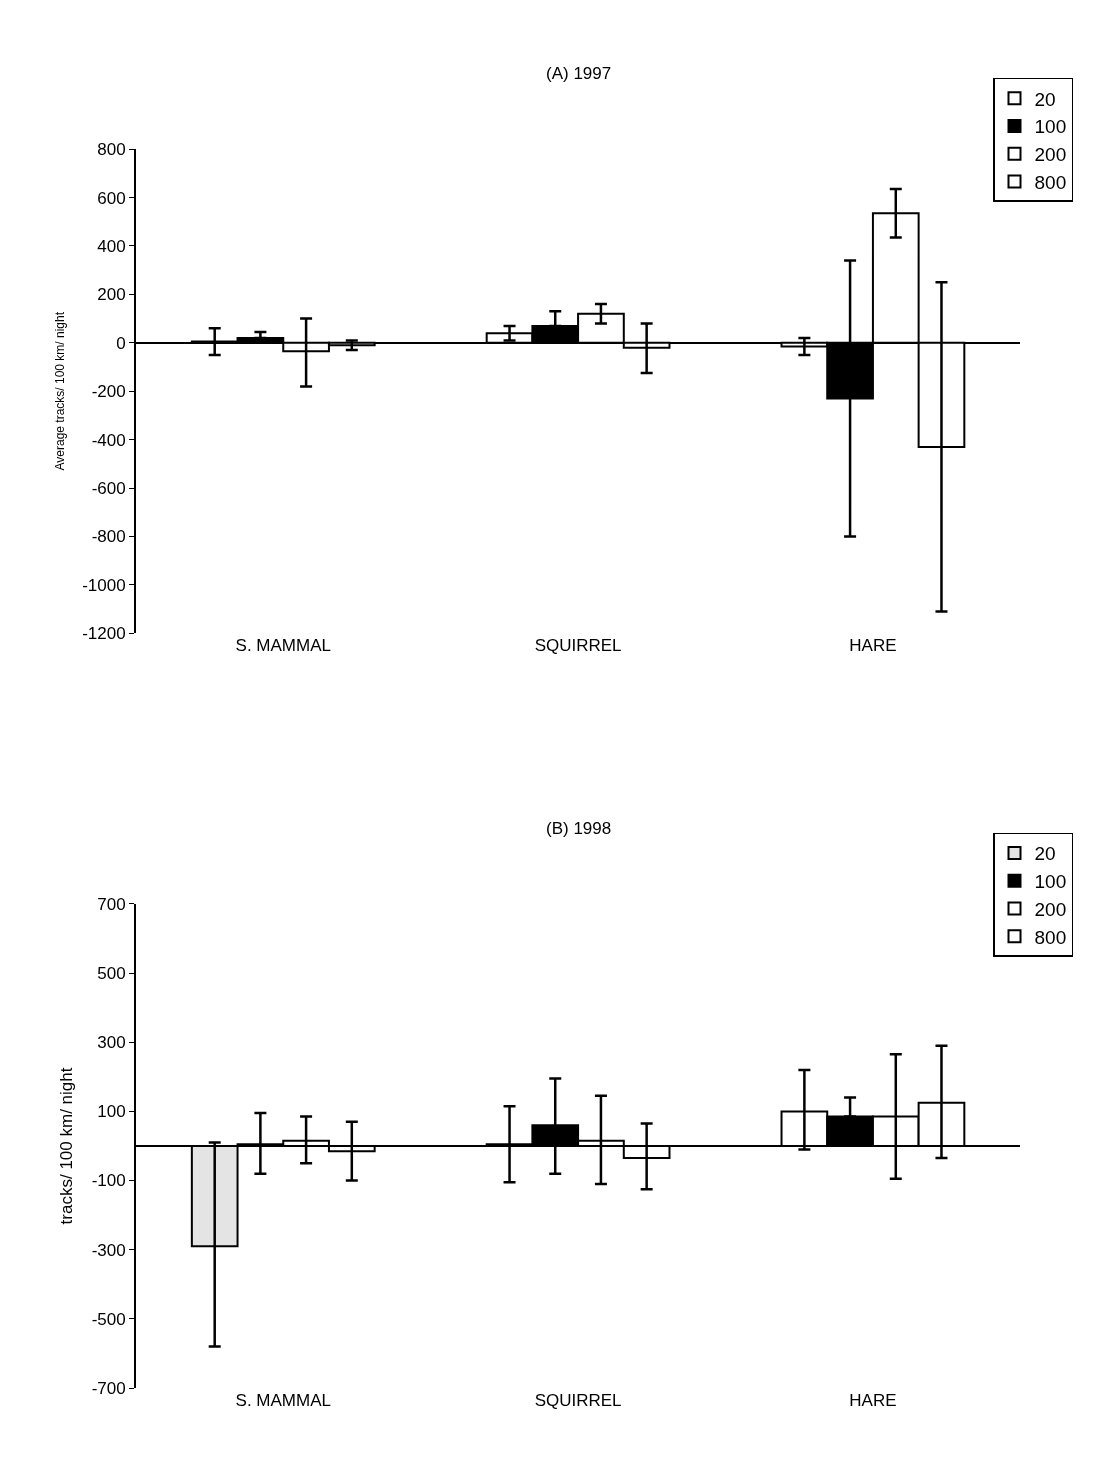 The width and height of the screenshot is (1093, 1467). Describe the element at coordinates (111, 295) in the screenshot. I see `y-tick-label: 200` at that location.